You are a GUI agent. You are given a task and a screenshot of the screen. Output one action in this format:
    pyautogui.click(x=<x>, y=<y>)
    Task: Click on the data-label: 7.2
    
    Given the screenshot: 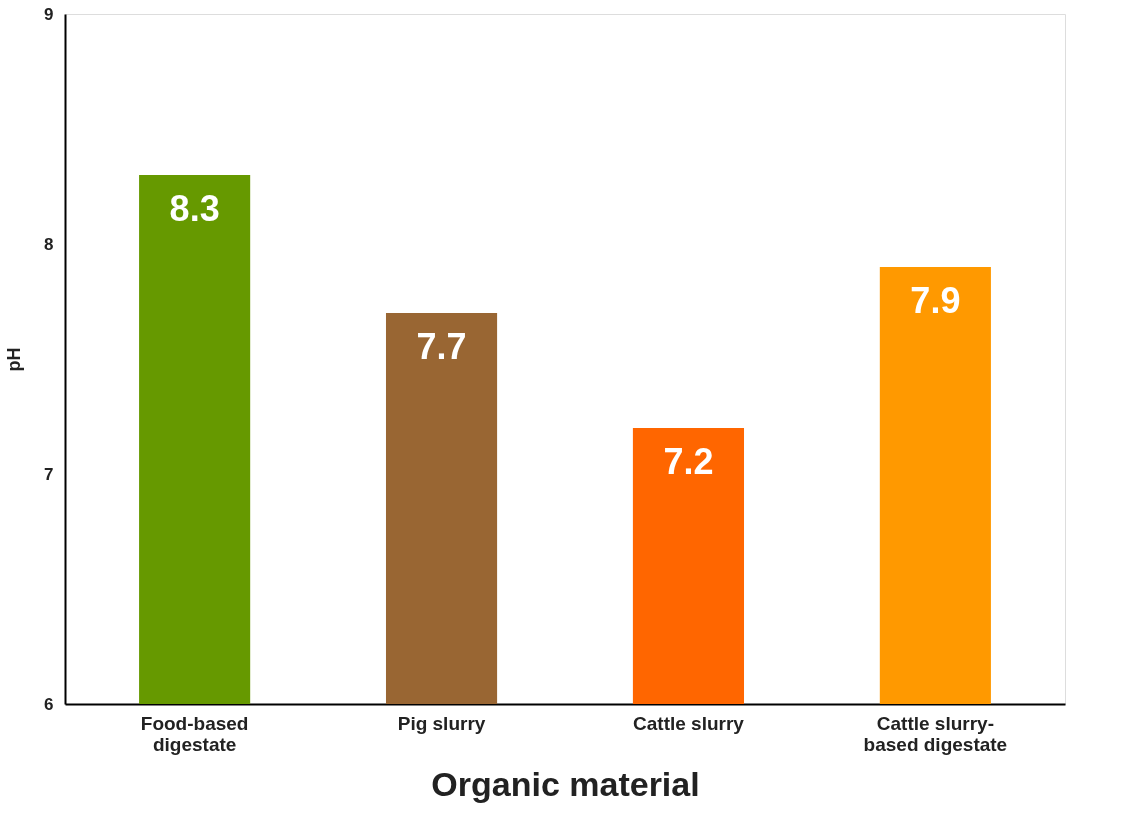 What is the action you would take?
    pyautogui.click(x=688, y=461)
    